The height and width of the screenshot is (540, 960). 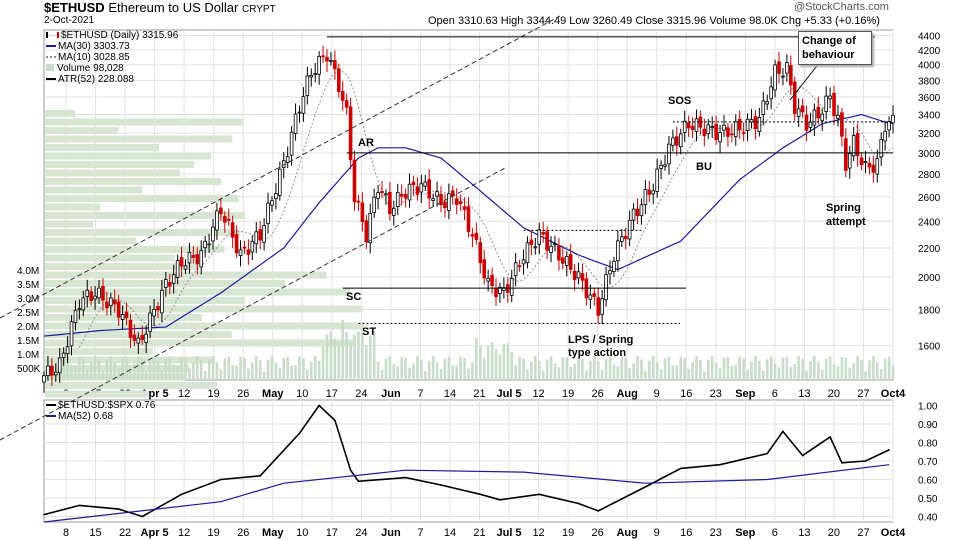 What do you see at coordinates (686, 533) in the screenshot?
I see `x-tick-label: 16` at bounding box center [686, 533].